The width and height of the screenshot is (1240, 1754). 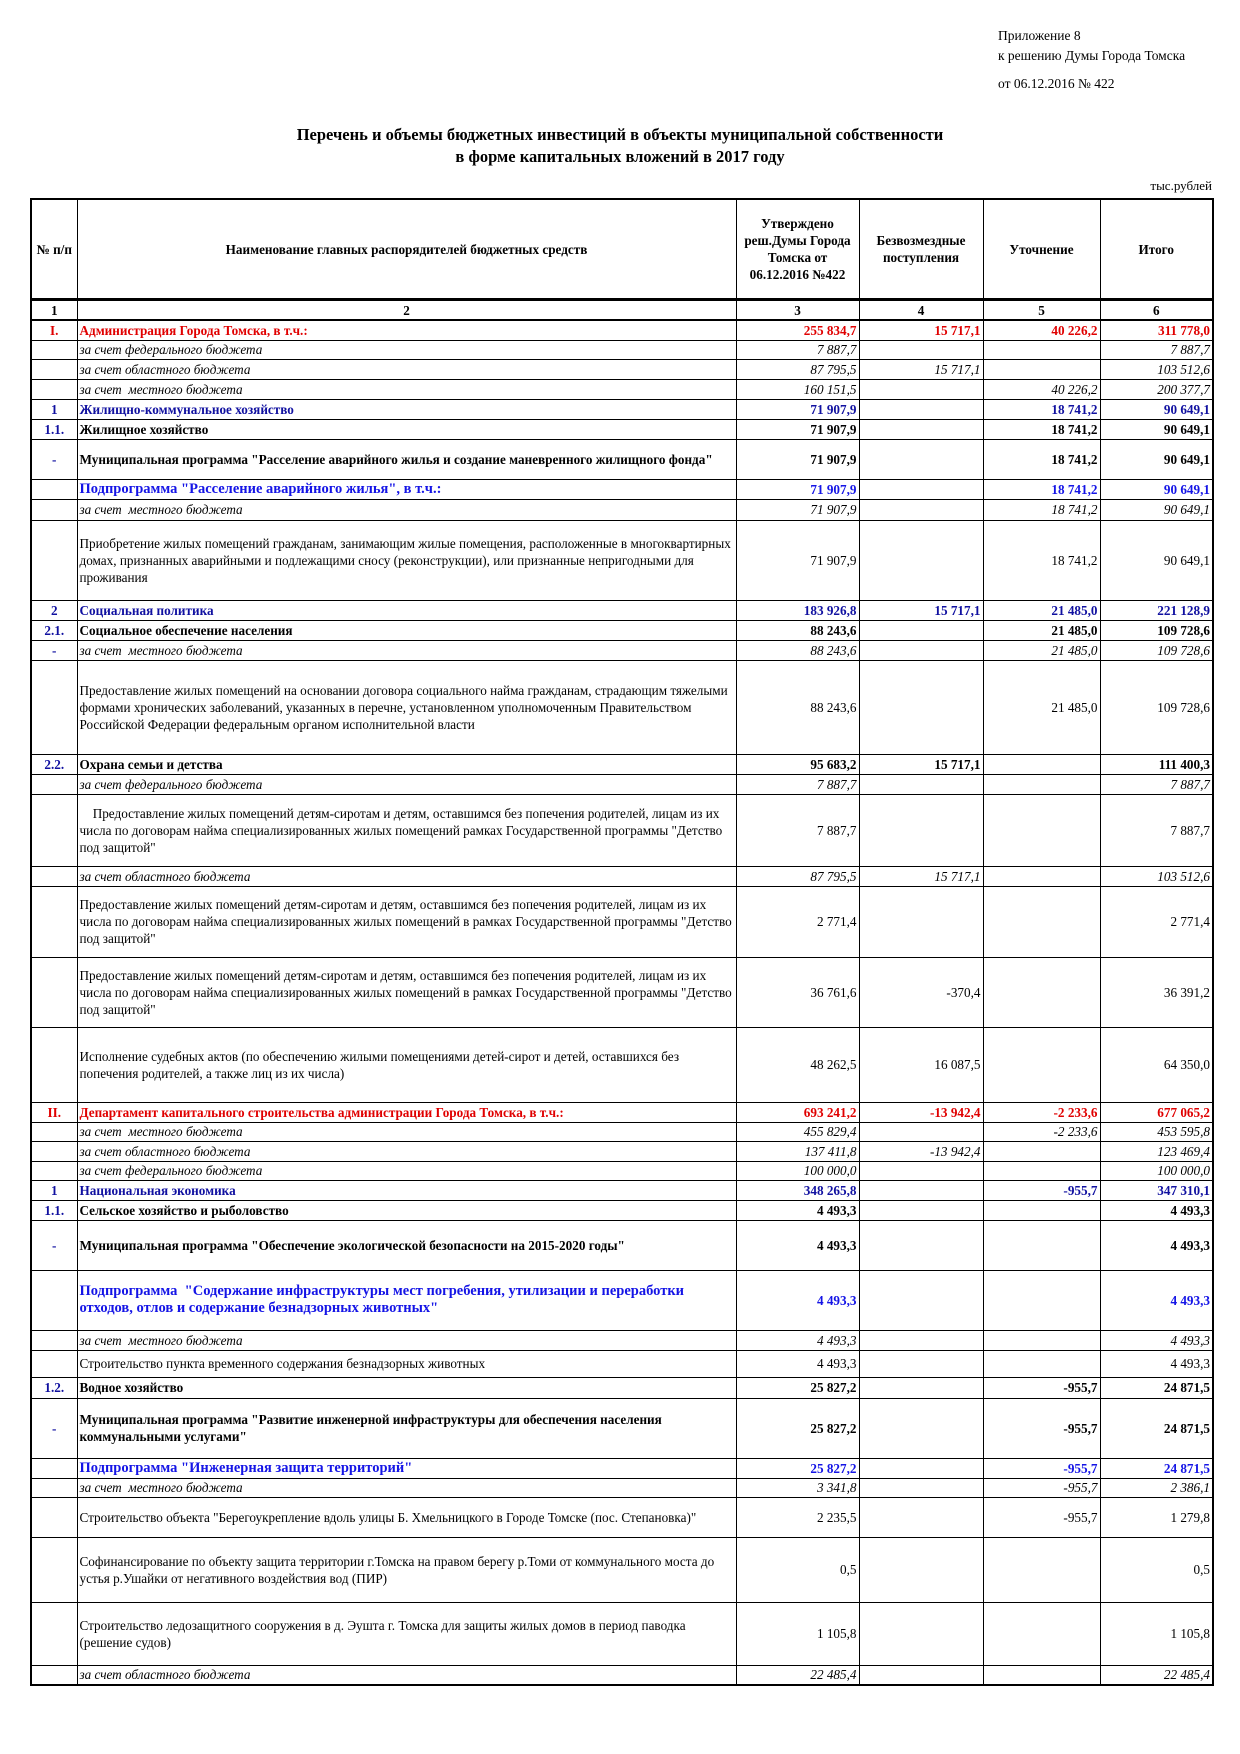 I want to click on header-grants: Безвозмездные поступления, so click(x=921, y=249).